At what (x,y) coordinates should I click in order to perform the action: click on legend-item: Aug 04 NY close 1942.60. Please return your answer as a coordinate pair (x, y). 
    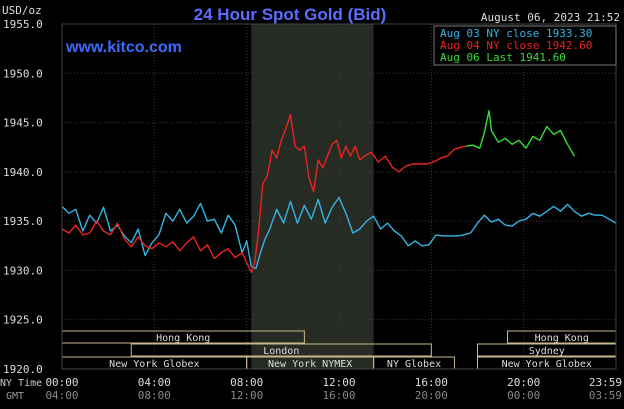
    Looking at the image, I should click on (516, 45).